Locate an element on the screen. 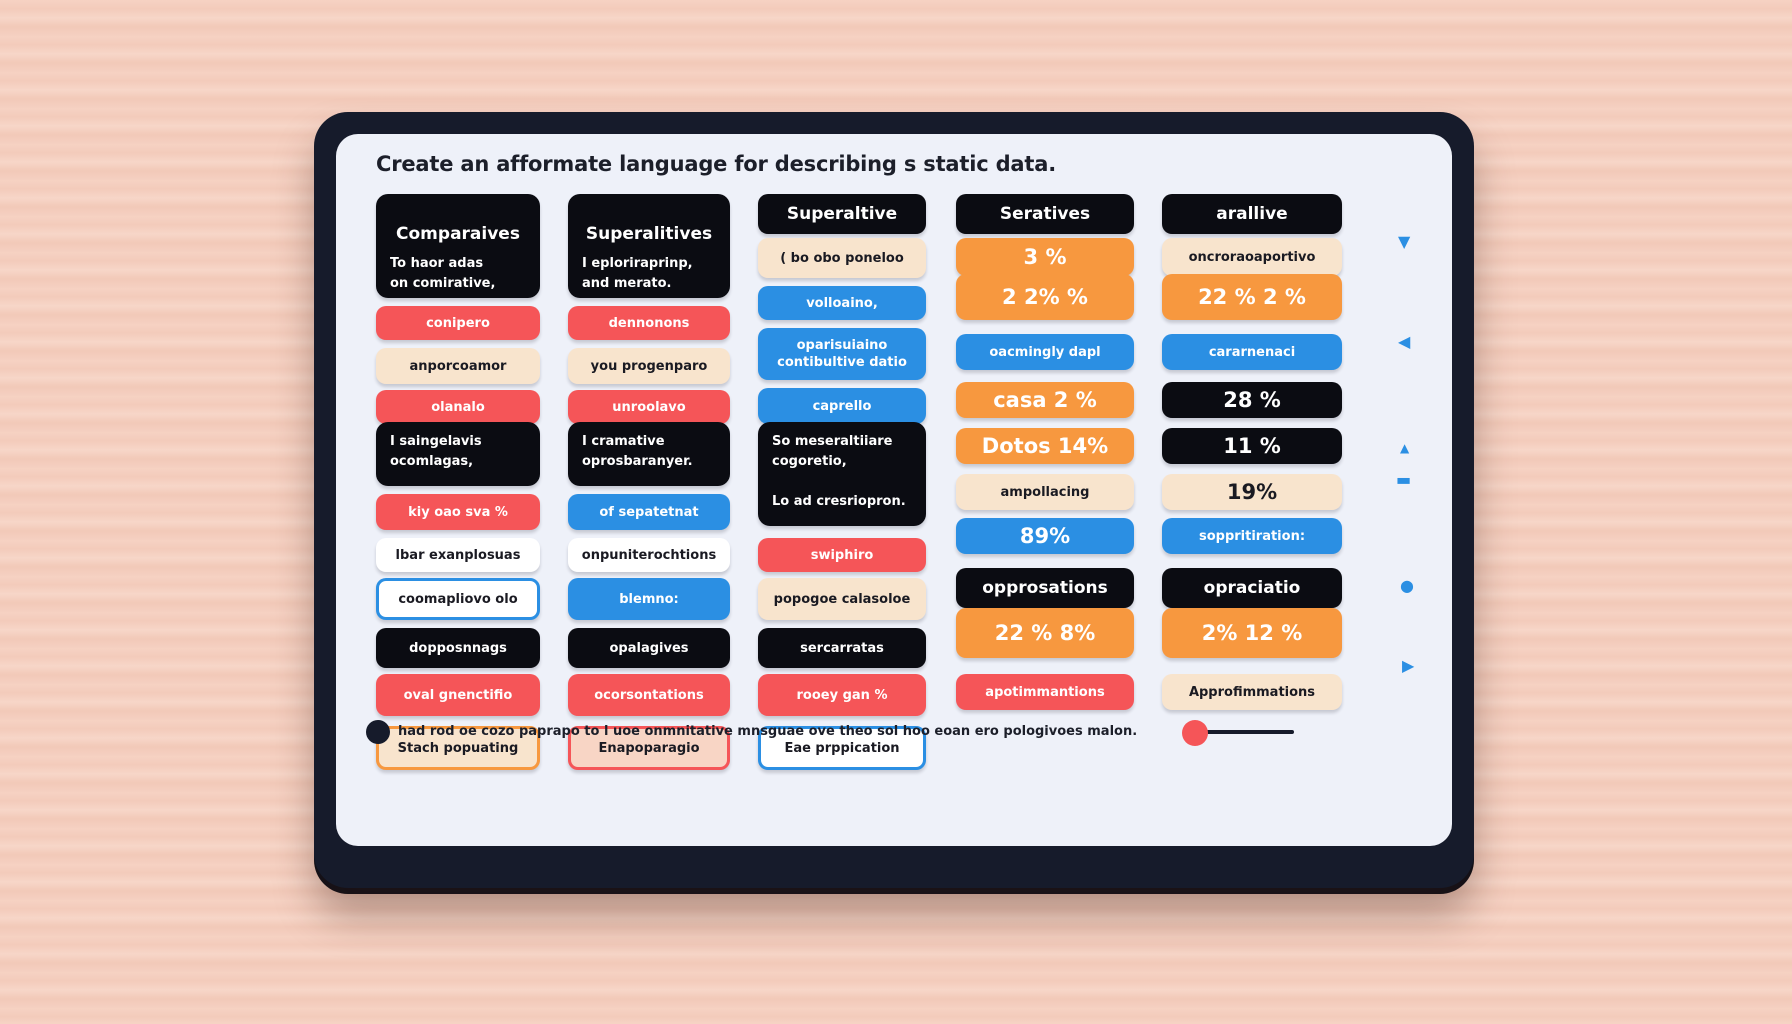  col3-chip-9: Eae prppication is located at coordinates (842, 748).